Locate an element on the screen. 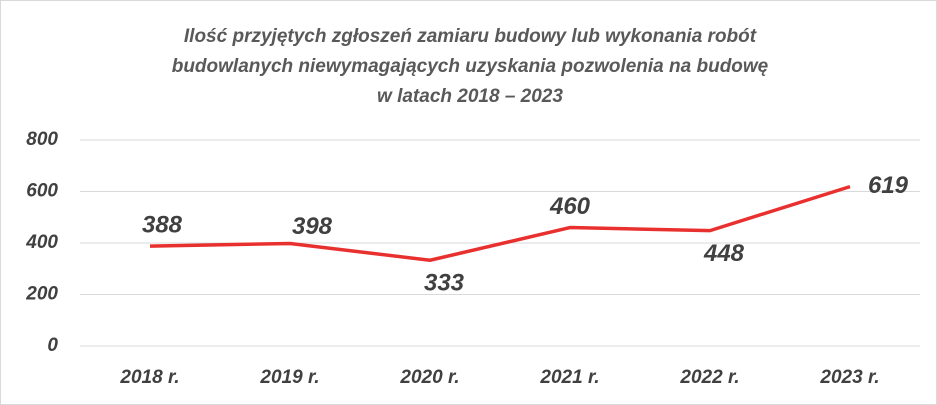 This screenshot has width=937, height=405. data-label: 333 is located at coordinates (444, 283).